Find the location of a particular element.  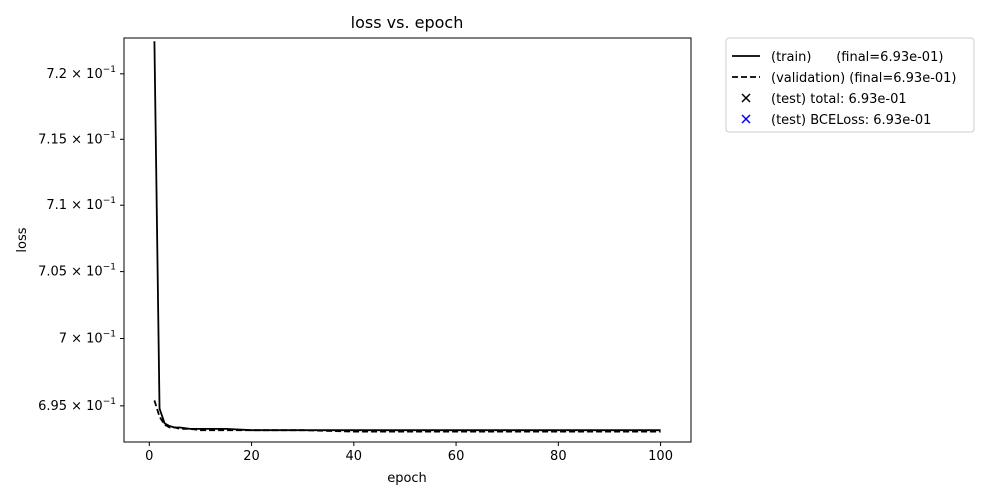

legend-entry: (train) (final=6.93e-01) is located at coordinates (837, 57).